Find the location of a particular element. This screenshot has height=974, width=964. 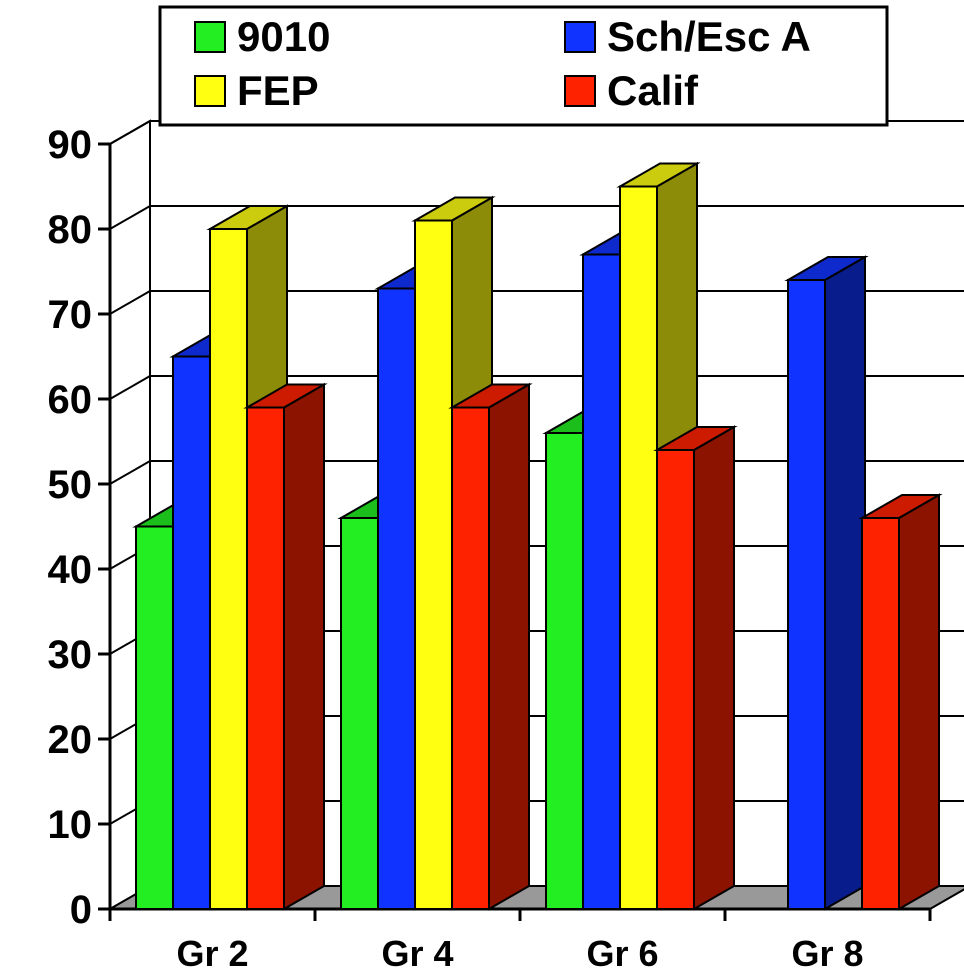

y-tick-label: 20 is located at coordinates (70, 740).